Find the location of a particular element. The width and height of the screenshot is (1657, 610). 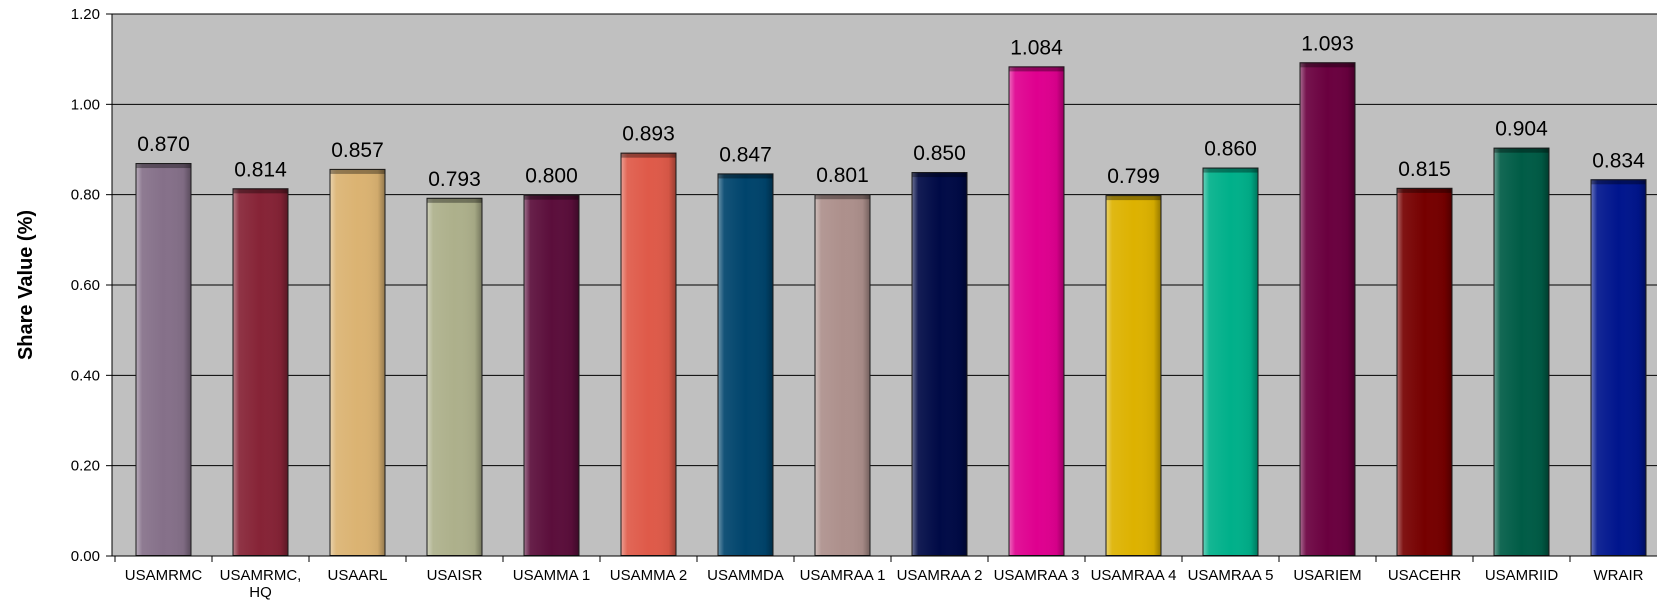

x-category-label: USARIEM is located at coordinates (1327, 575).